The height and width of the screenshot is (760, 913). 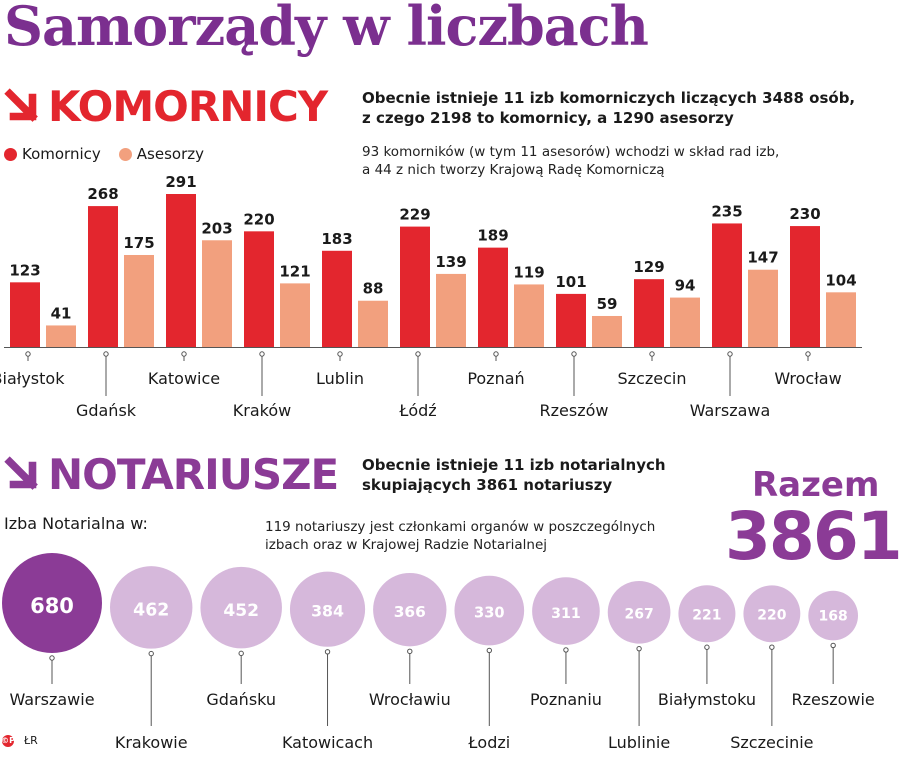 I want to click on bar-value-label: 203, so click(x=216, y=228).